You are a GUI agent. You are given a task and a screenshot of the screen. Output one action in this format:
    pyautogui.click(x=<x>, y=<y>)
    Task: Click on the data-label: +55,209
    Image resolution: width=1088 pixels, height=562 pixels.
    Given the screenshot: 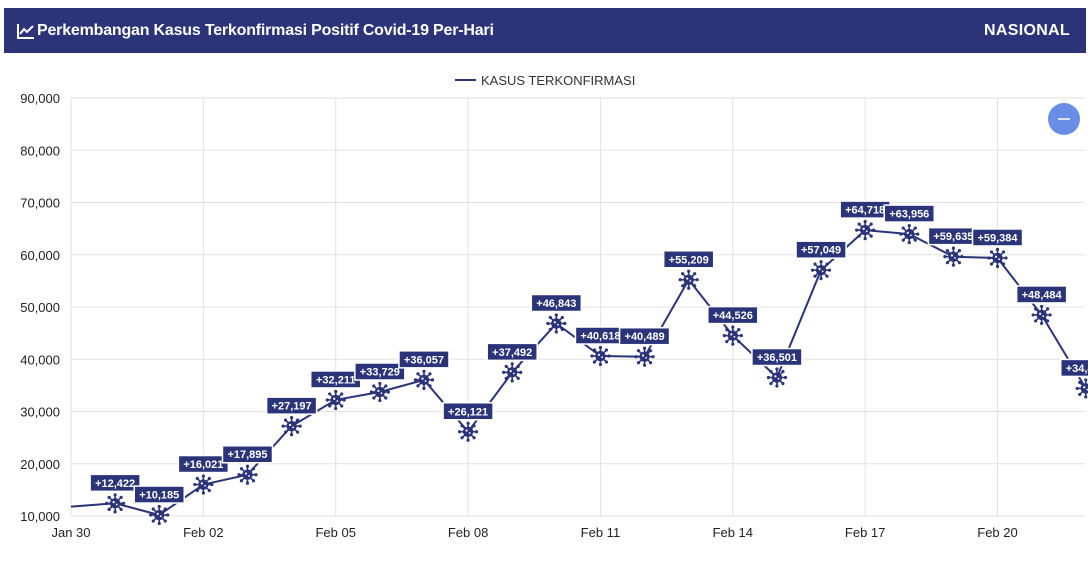 What is the action you would take?
    pyautogui.click(x=688, y=259)
    